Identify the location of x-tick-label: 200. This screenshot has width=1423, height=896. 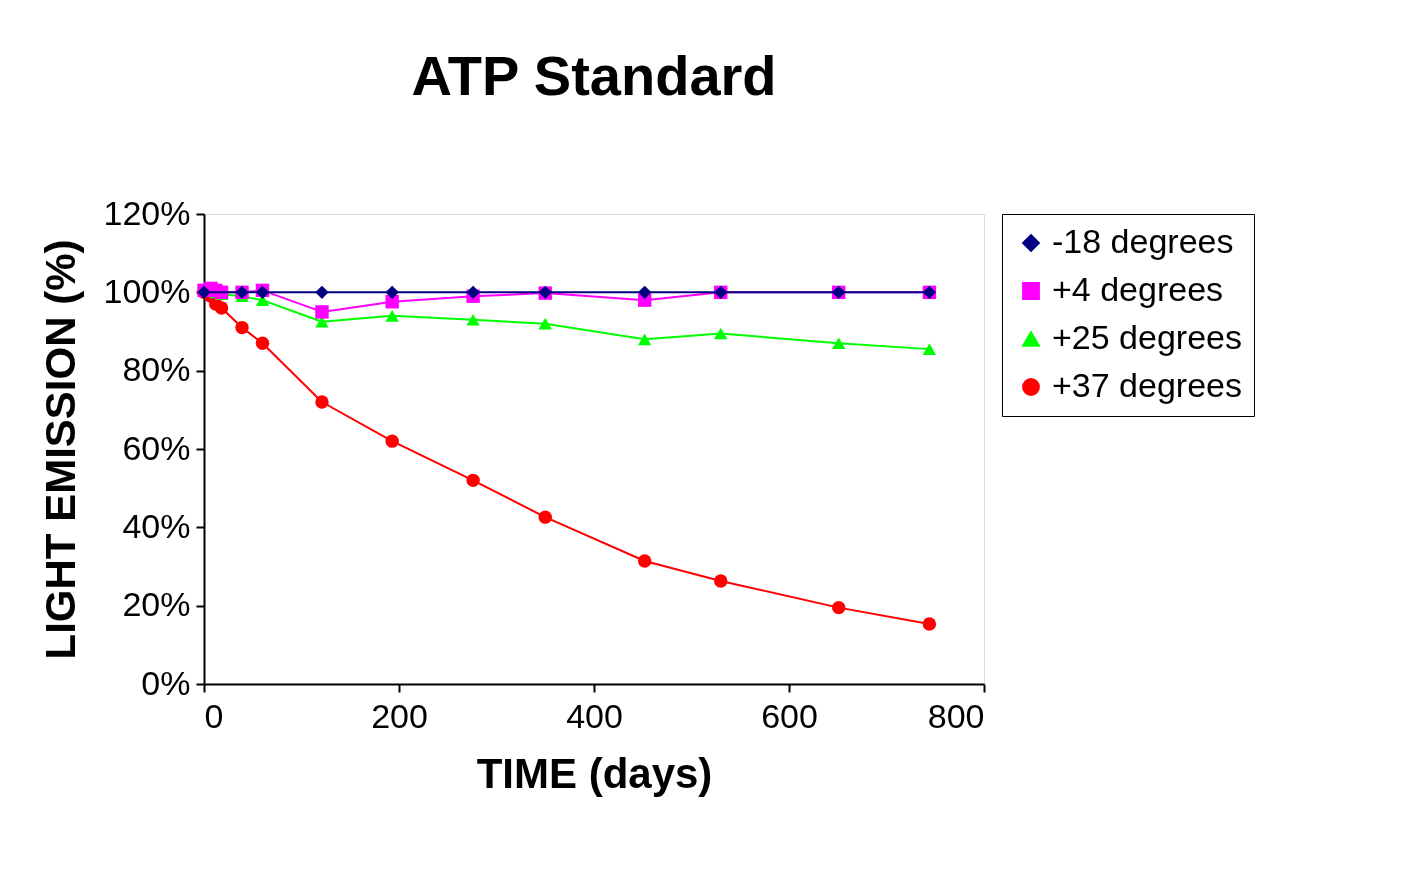
(399, 715).